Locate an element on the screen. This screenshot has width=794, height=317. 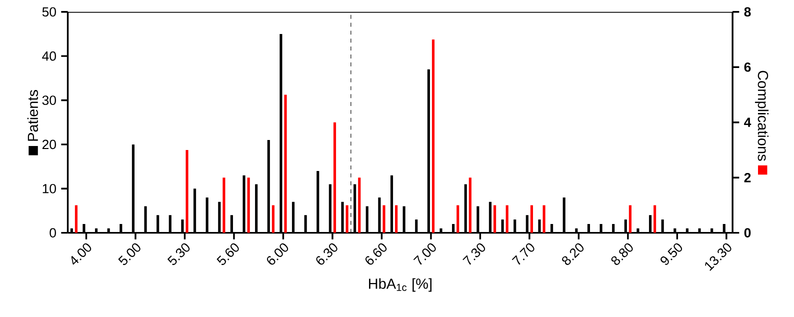
y-tick-label: 50 is located at coordinates (49, 12).